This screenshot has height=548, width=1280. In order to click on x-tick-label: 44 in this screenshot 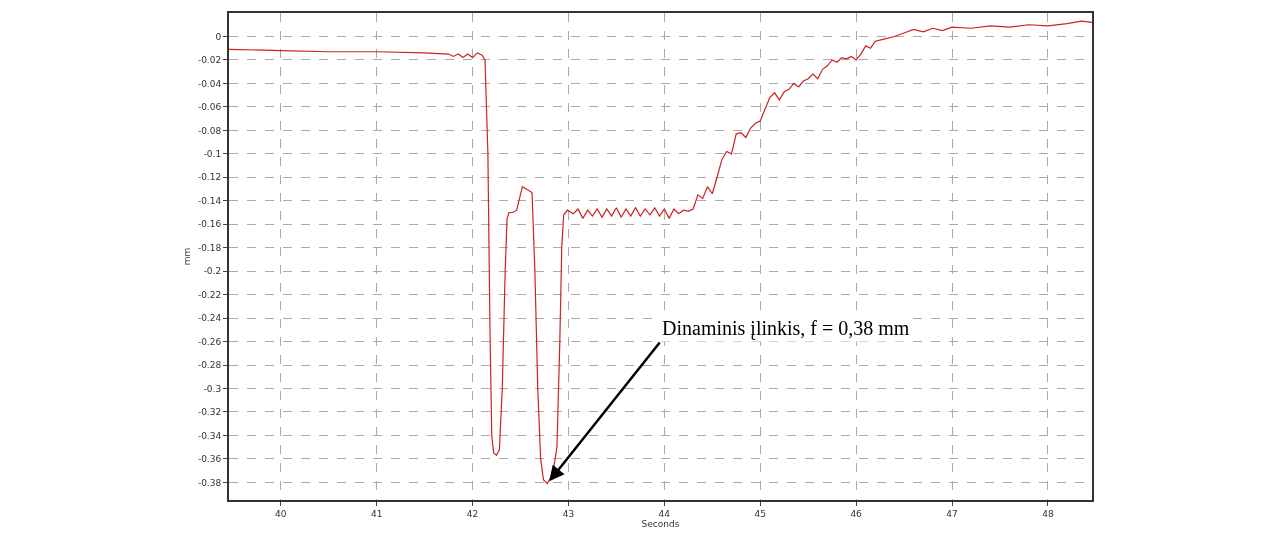, I will do `click(664, 513)`.